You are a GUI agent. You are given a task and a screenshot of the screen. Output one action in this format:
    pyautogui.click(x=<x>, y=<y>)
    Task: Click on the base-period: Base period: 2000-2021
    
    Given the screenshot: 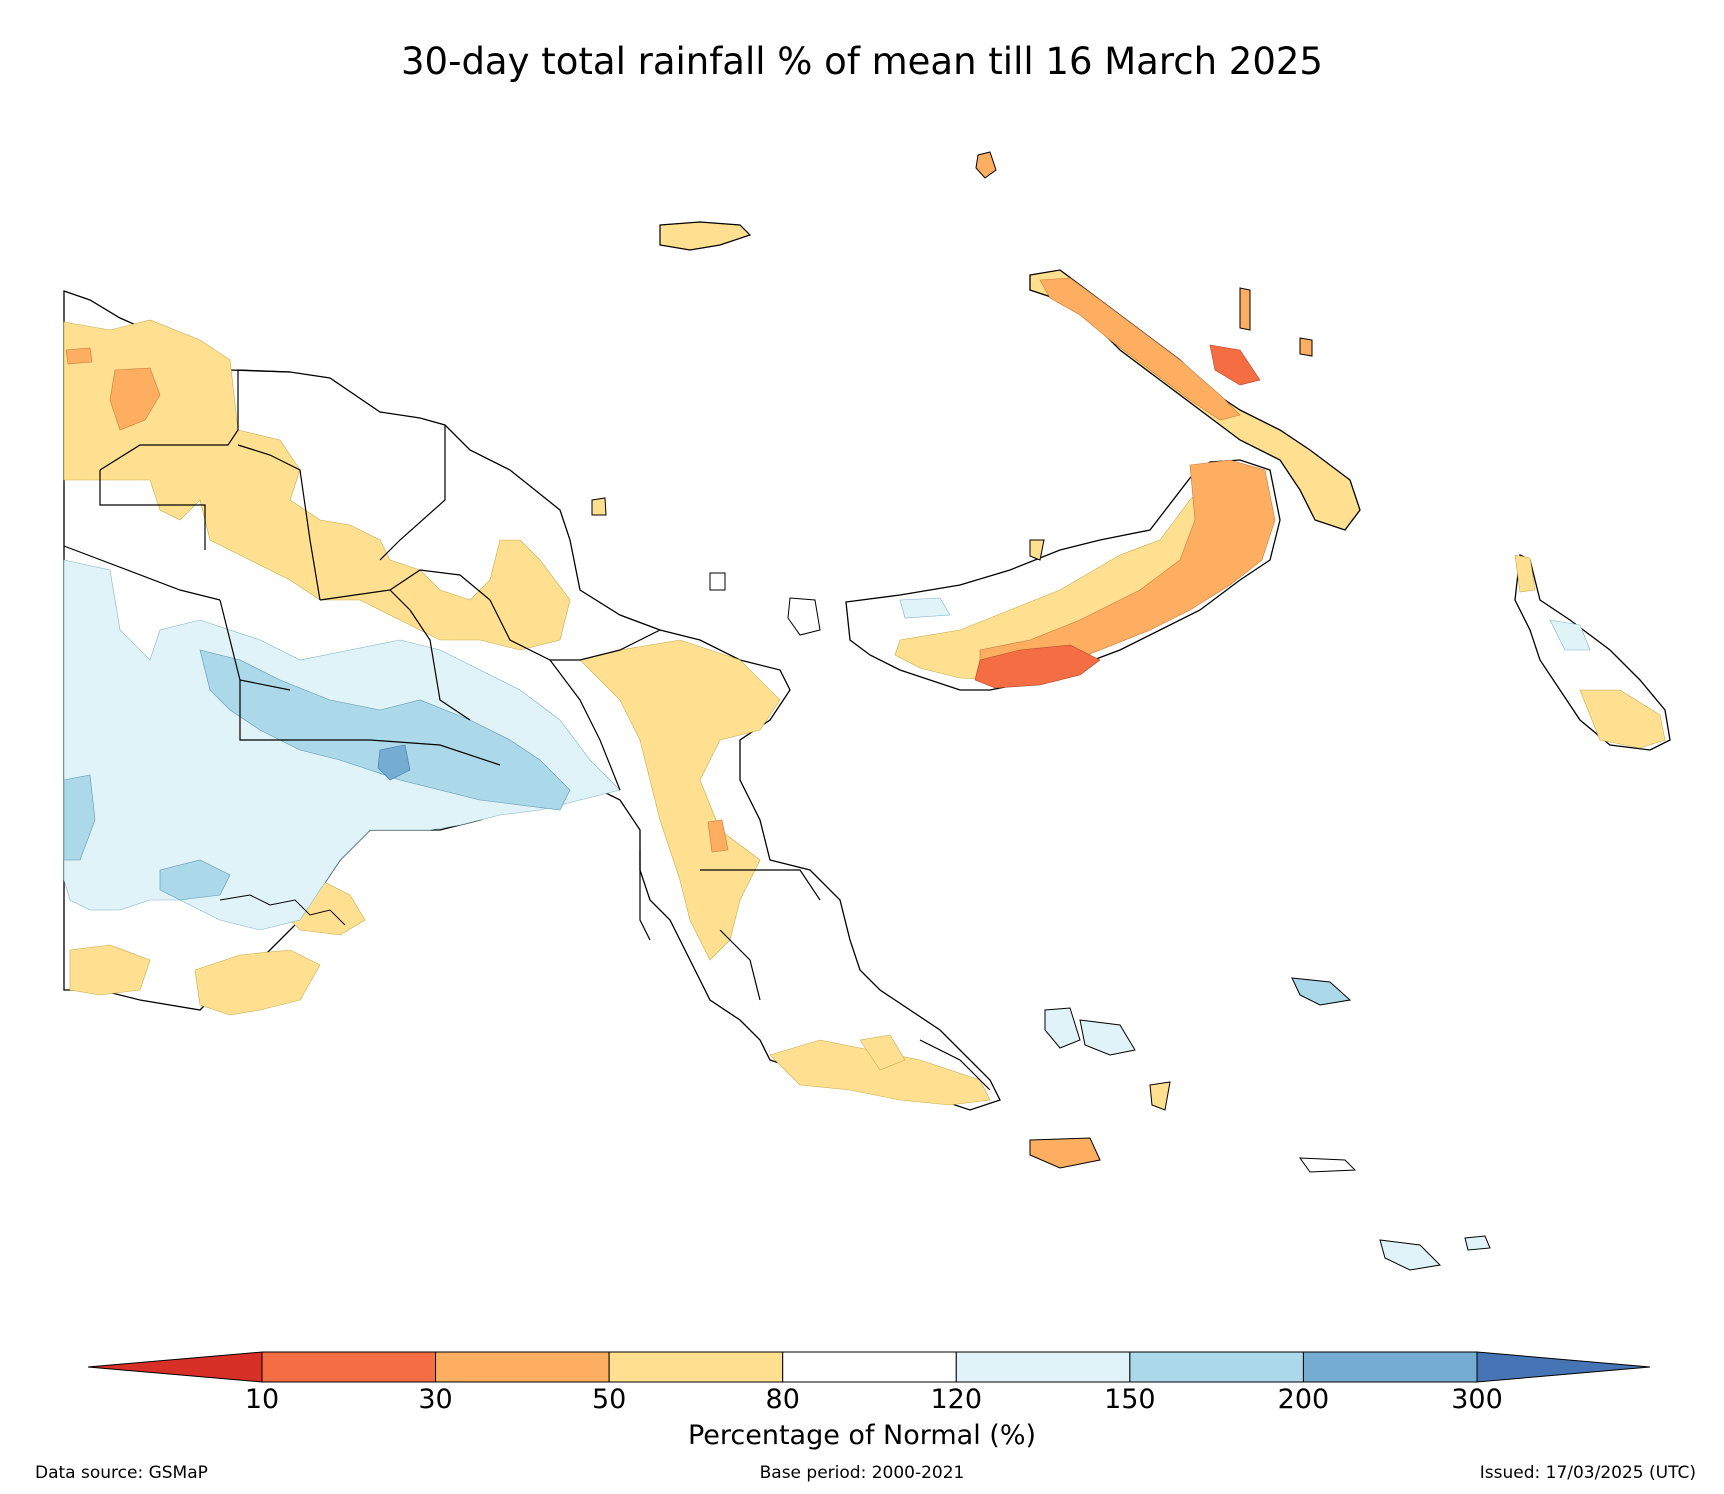 What is the action you would take?
    pyautogui.click(x=862, y=1473)
    